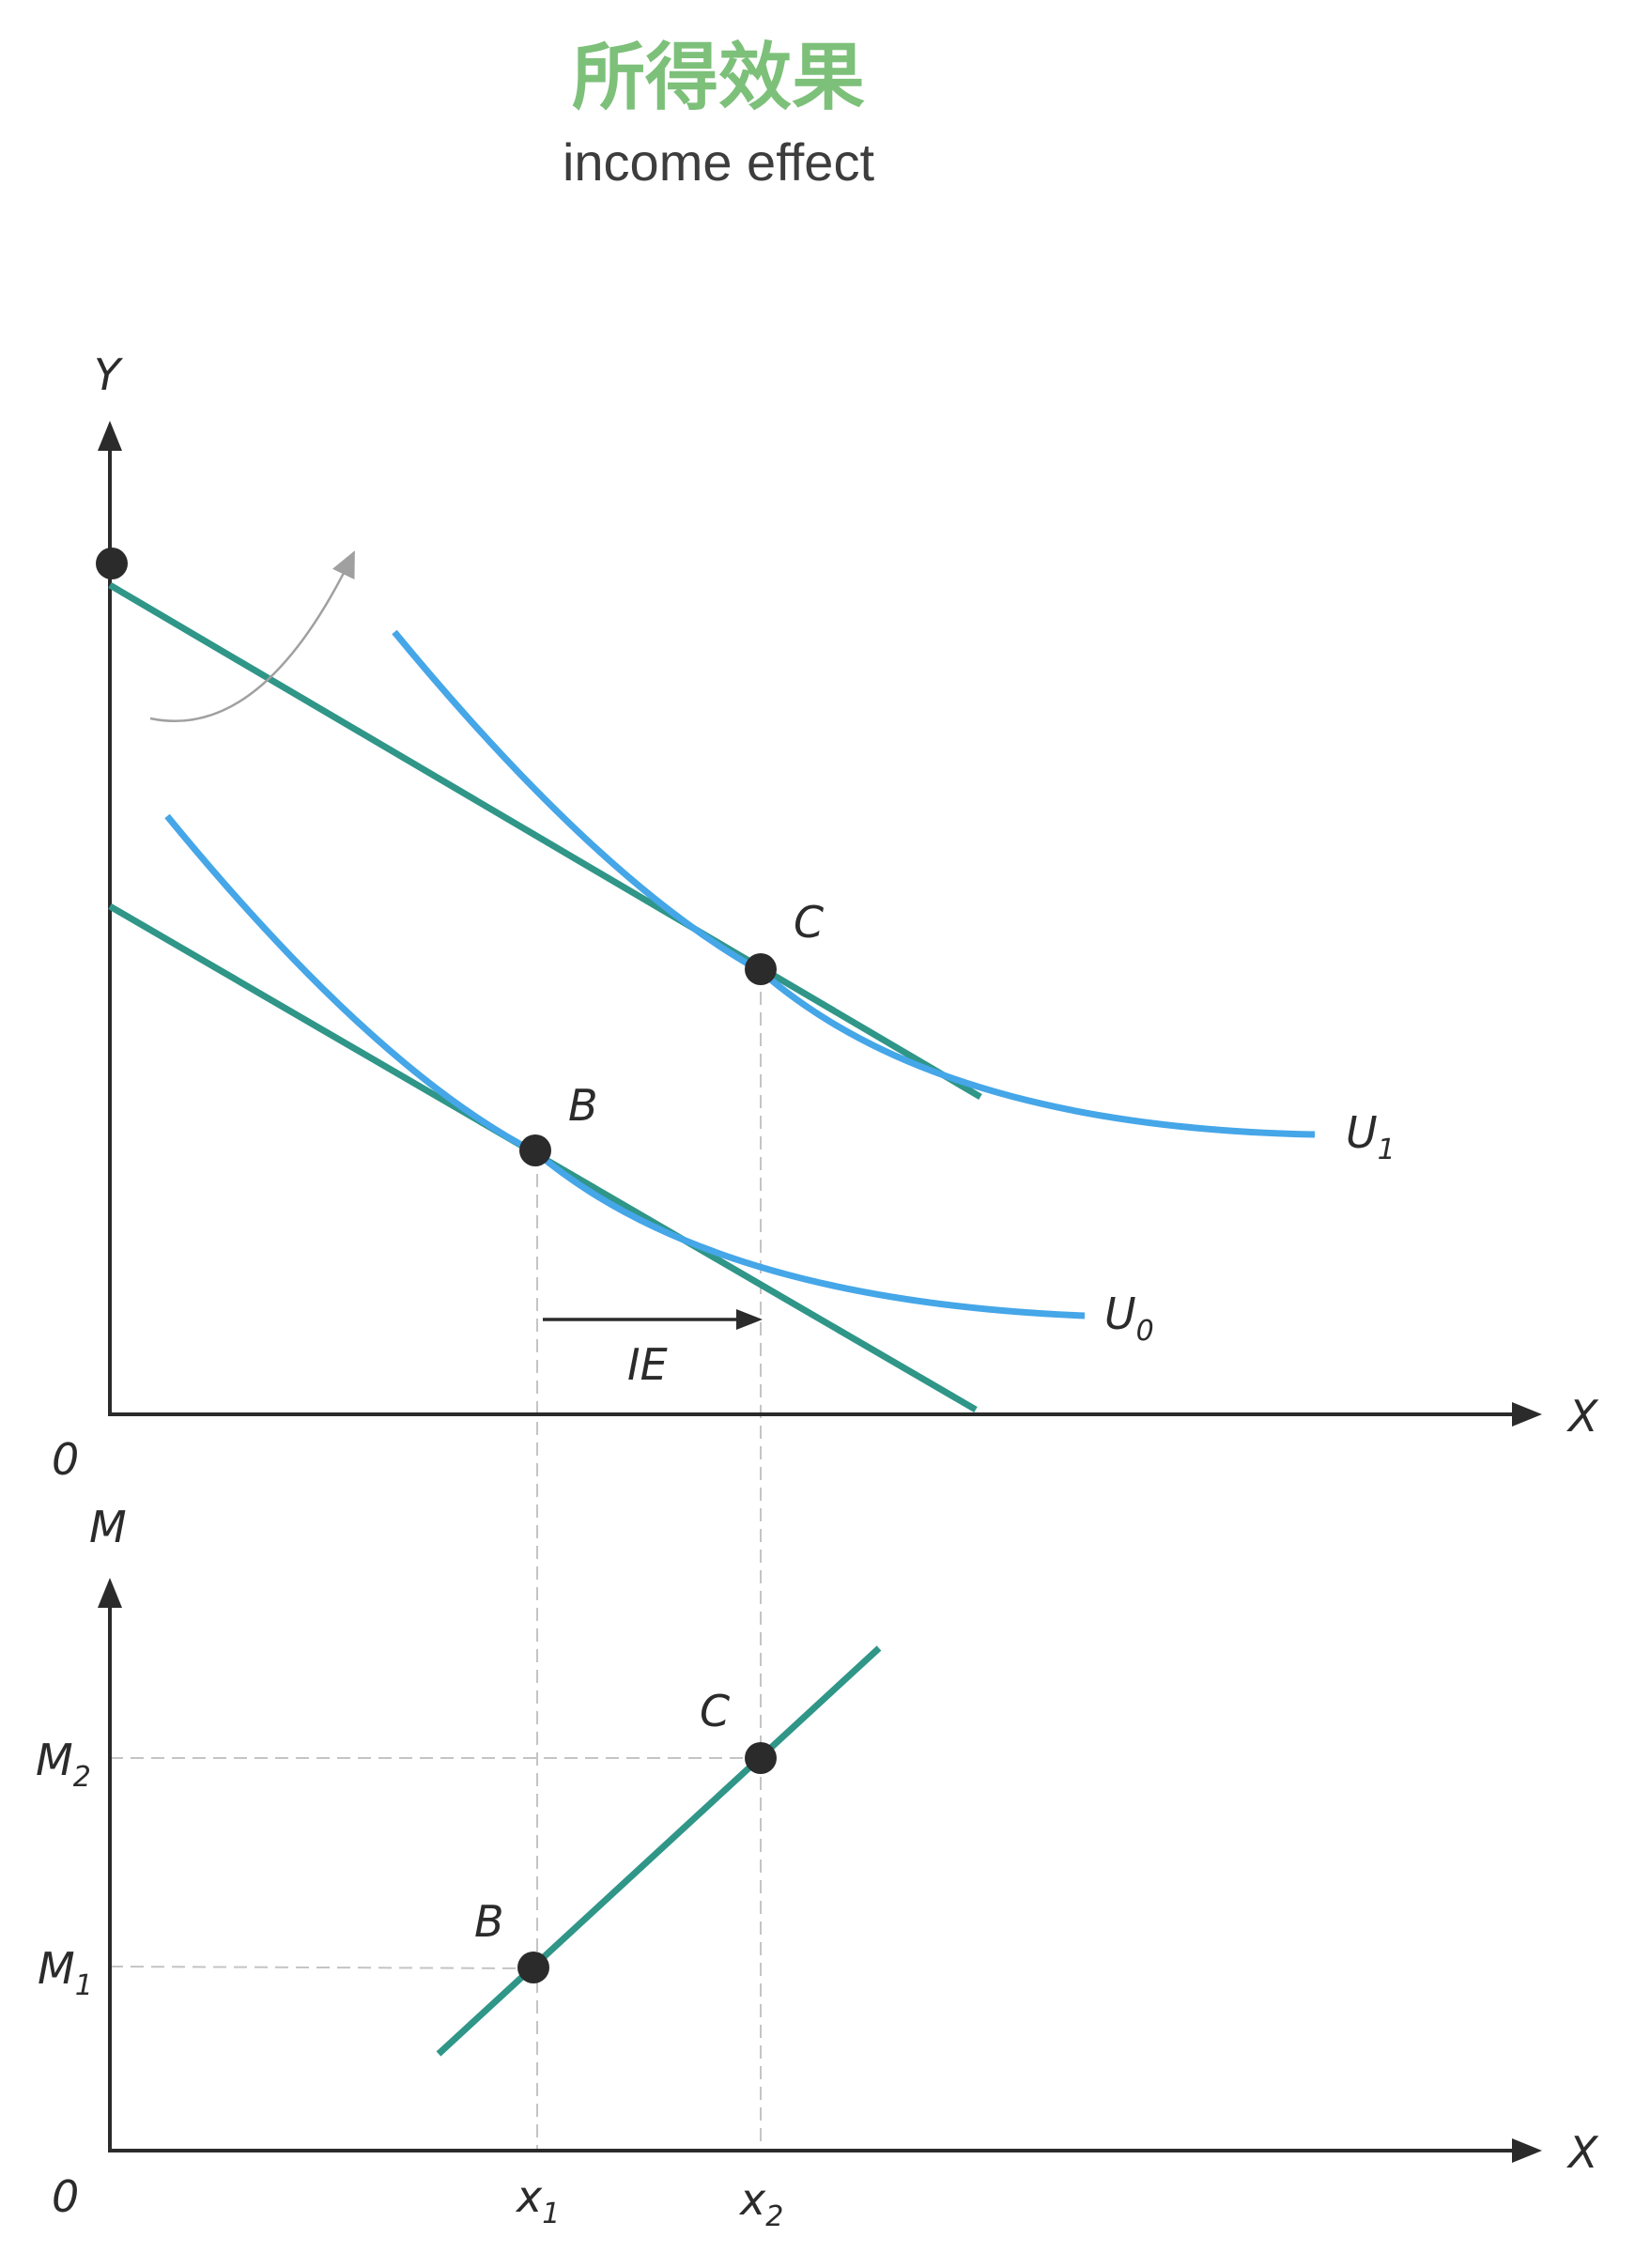 Image resolution: width=1635 pixels, height=2268 pixels. What do you see at coordinates (760, 2204) in the screenshot?
I see `x2-tick-label: x2` at bounding box center [760, 2204].